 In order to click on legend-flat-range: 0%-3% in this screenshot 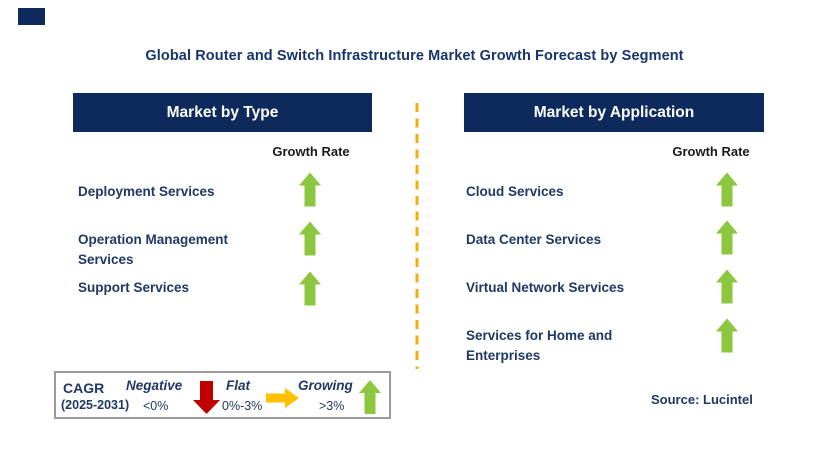, I will do `click(242, 406)`.